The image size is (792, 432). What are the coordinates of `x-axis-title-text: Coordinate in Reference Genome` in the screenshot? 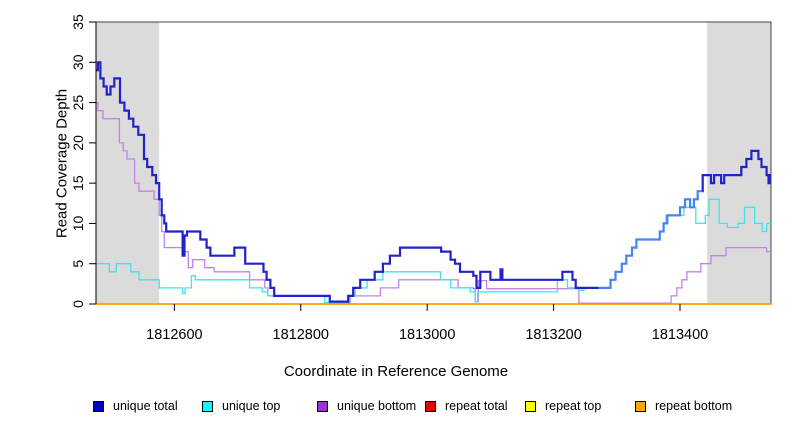 It's located at (396, 371).